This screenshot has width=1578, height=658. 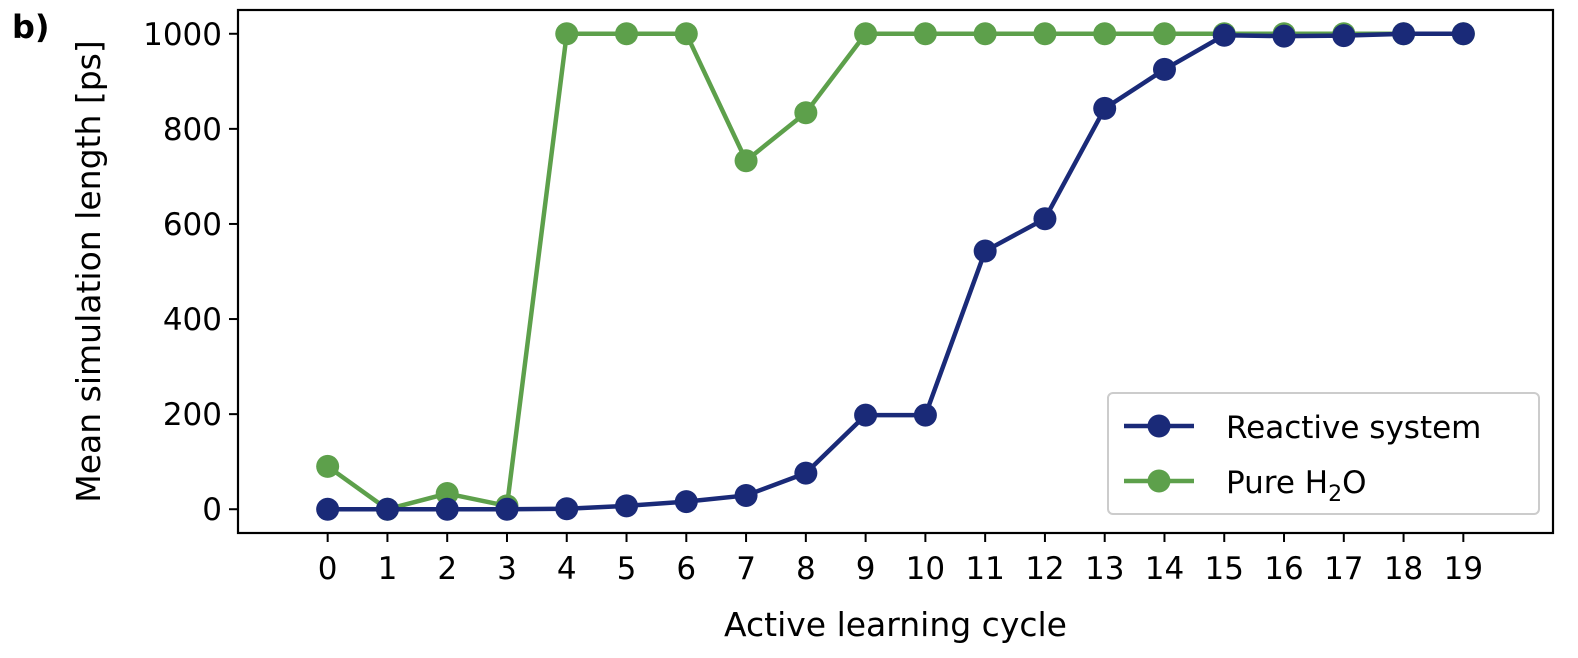 I want to click on x-tick-label: 11, so click(x=984, y=569).